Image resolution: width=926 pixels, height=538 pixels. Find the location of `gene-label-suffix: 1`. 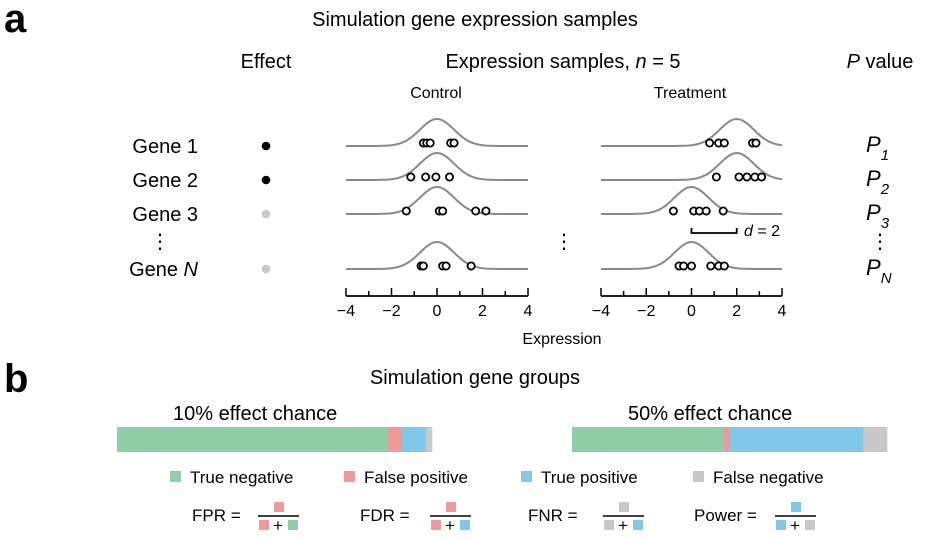

gene-label-suffix: 1 is located at coordinates (192, 147).